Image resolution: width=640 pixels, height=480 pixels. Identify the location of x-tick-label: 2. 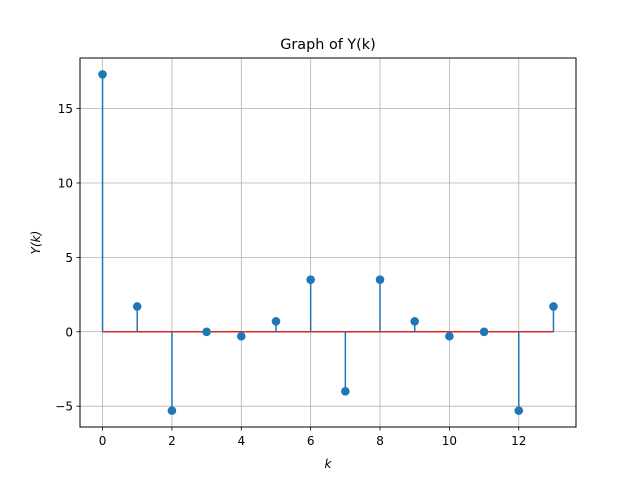
(172, 441).